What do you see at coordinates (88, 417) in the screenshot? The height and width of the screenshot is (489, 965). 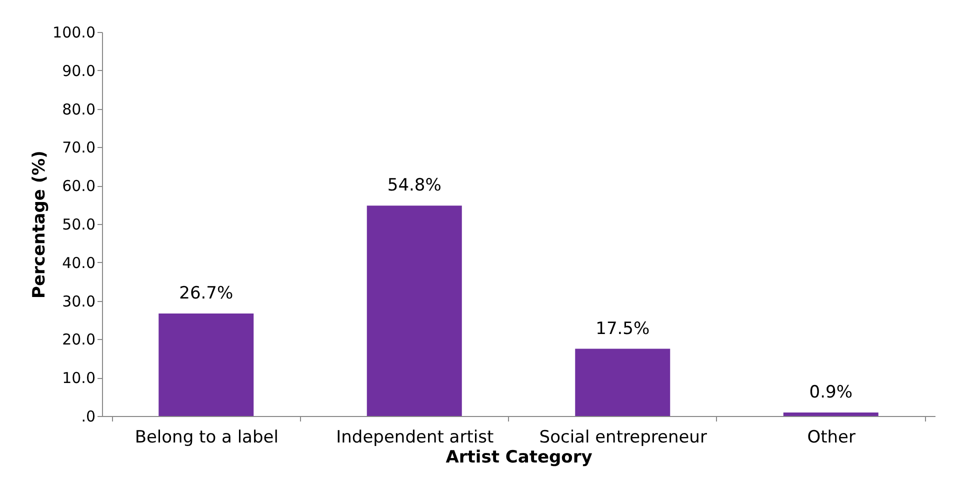 I see `y-tick-label: .0` at bounding box center [88, 417].